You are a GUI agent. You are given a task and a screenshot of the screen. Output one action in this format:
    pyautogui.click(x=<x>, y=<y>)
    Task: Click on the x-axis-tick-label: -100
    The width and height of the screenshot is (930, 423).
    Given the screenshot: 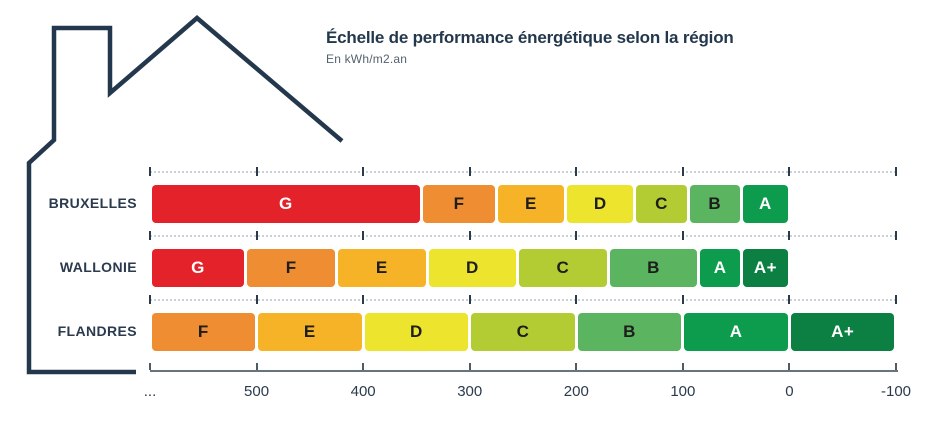 What is the action you would take?
    pyautogui.click(x=896, y=391)
    